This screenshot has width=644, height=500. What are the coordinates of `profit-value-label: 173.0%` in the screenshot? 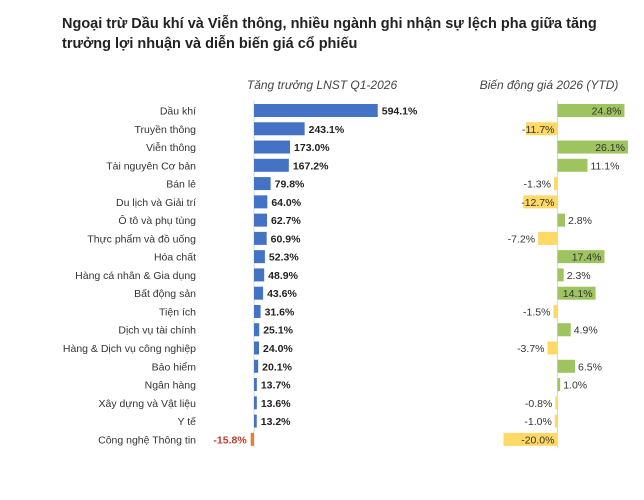 It's located at (312, 148).